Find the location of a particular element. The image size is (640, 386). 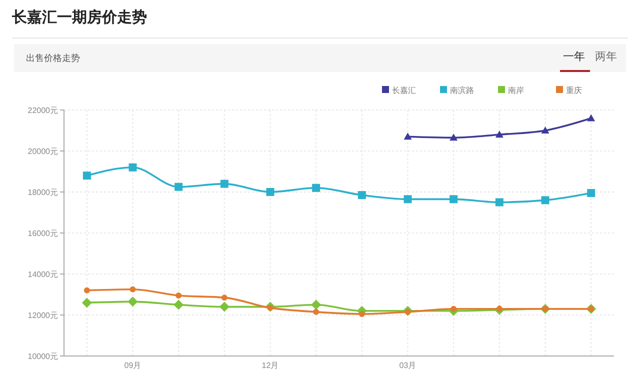

legend-label: 南岸 is located at coordinates (516, 90).